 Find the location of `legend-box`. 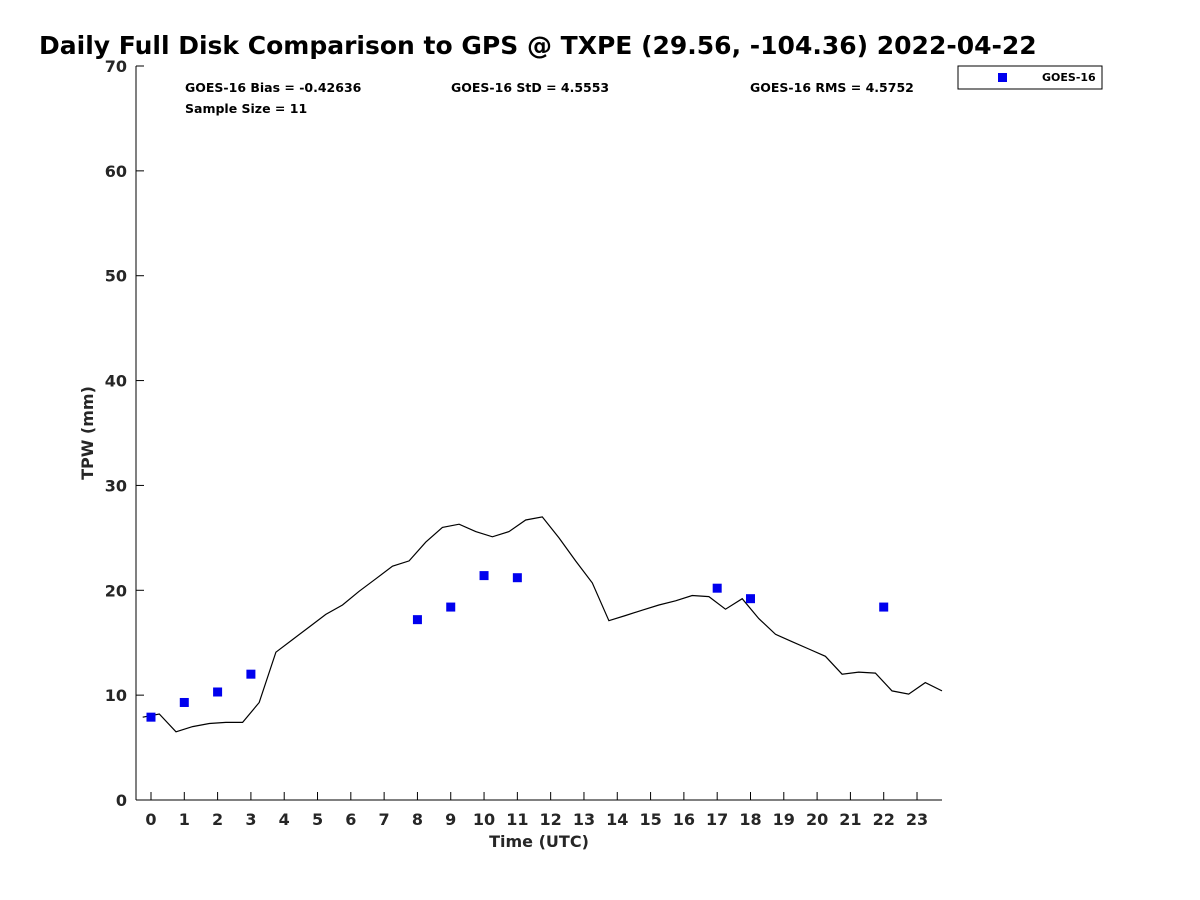

legend-box is located at coordinates (1030, 77).